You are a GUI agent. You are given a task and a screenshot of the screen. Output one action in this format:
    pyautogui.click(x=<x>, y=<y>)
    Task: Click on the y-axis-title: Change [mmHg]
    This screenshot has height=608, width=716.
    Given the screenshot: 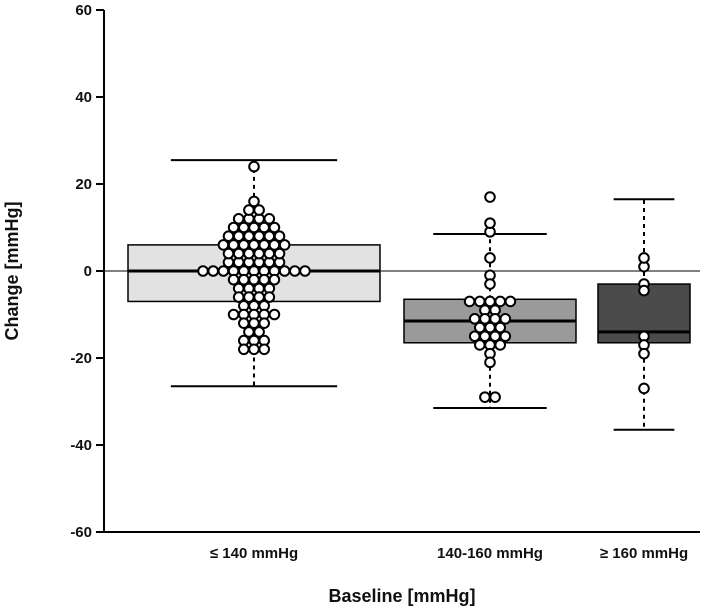 What is the action you would take?
    pyautogui.click(x=12, y=271)
    